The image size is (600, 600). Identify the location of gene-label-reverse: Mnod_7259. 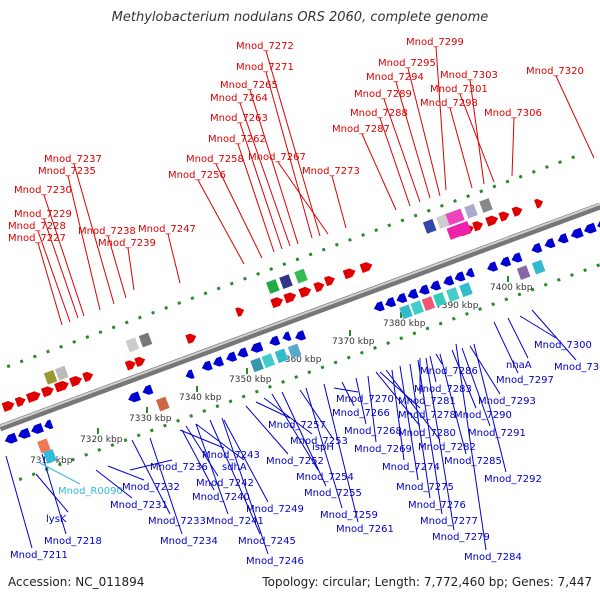
(349, 515).